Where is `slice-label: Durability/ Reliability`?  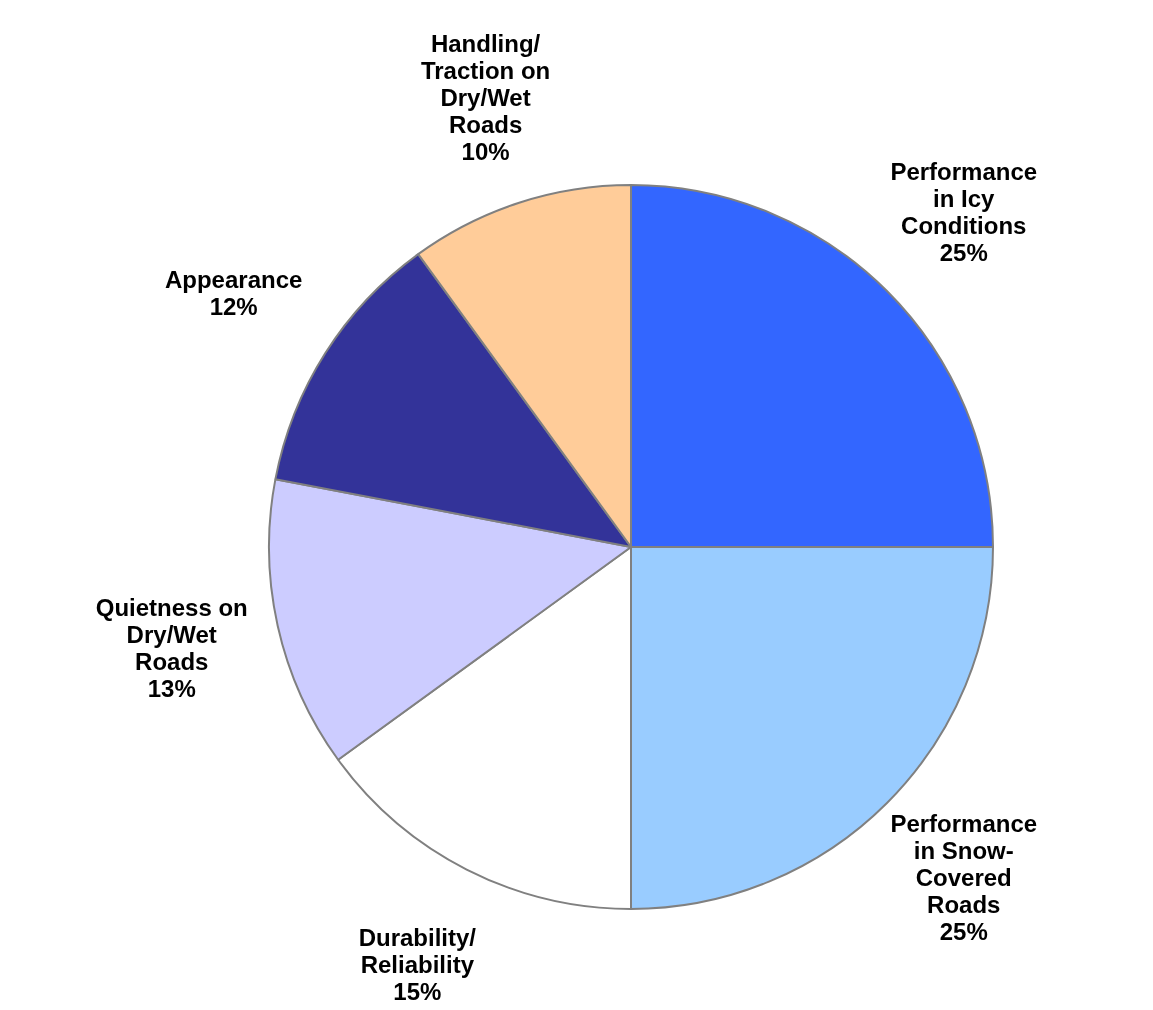
slice-label: Durability/ Reliability is located at coordinates (417, 950).